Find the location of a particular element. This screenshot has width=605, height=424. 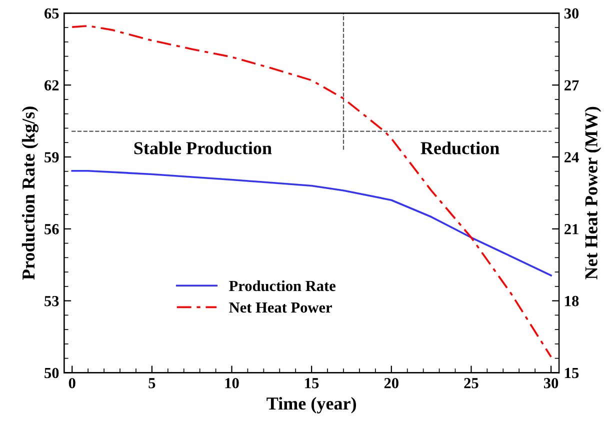

legend-label: Production Rate is located at coordinates (282, 286).